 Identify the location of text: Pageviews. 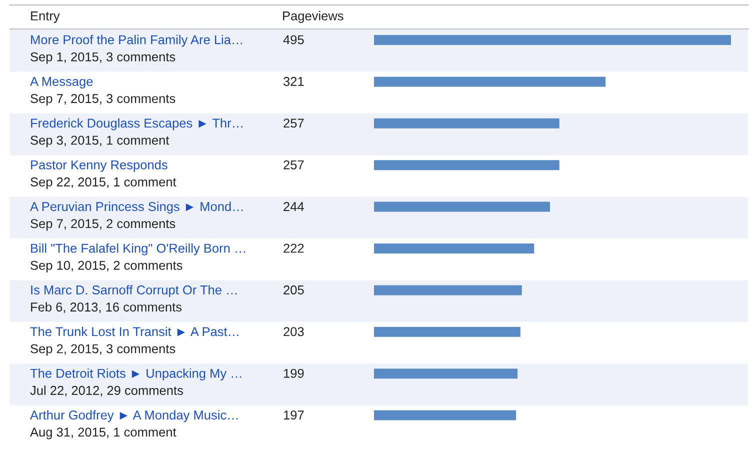
(313, 17).